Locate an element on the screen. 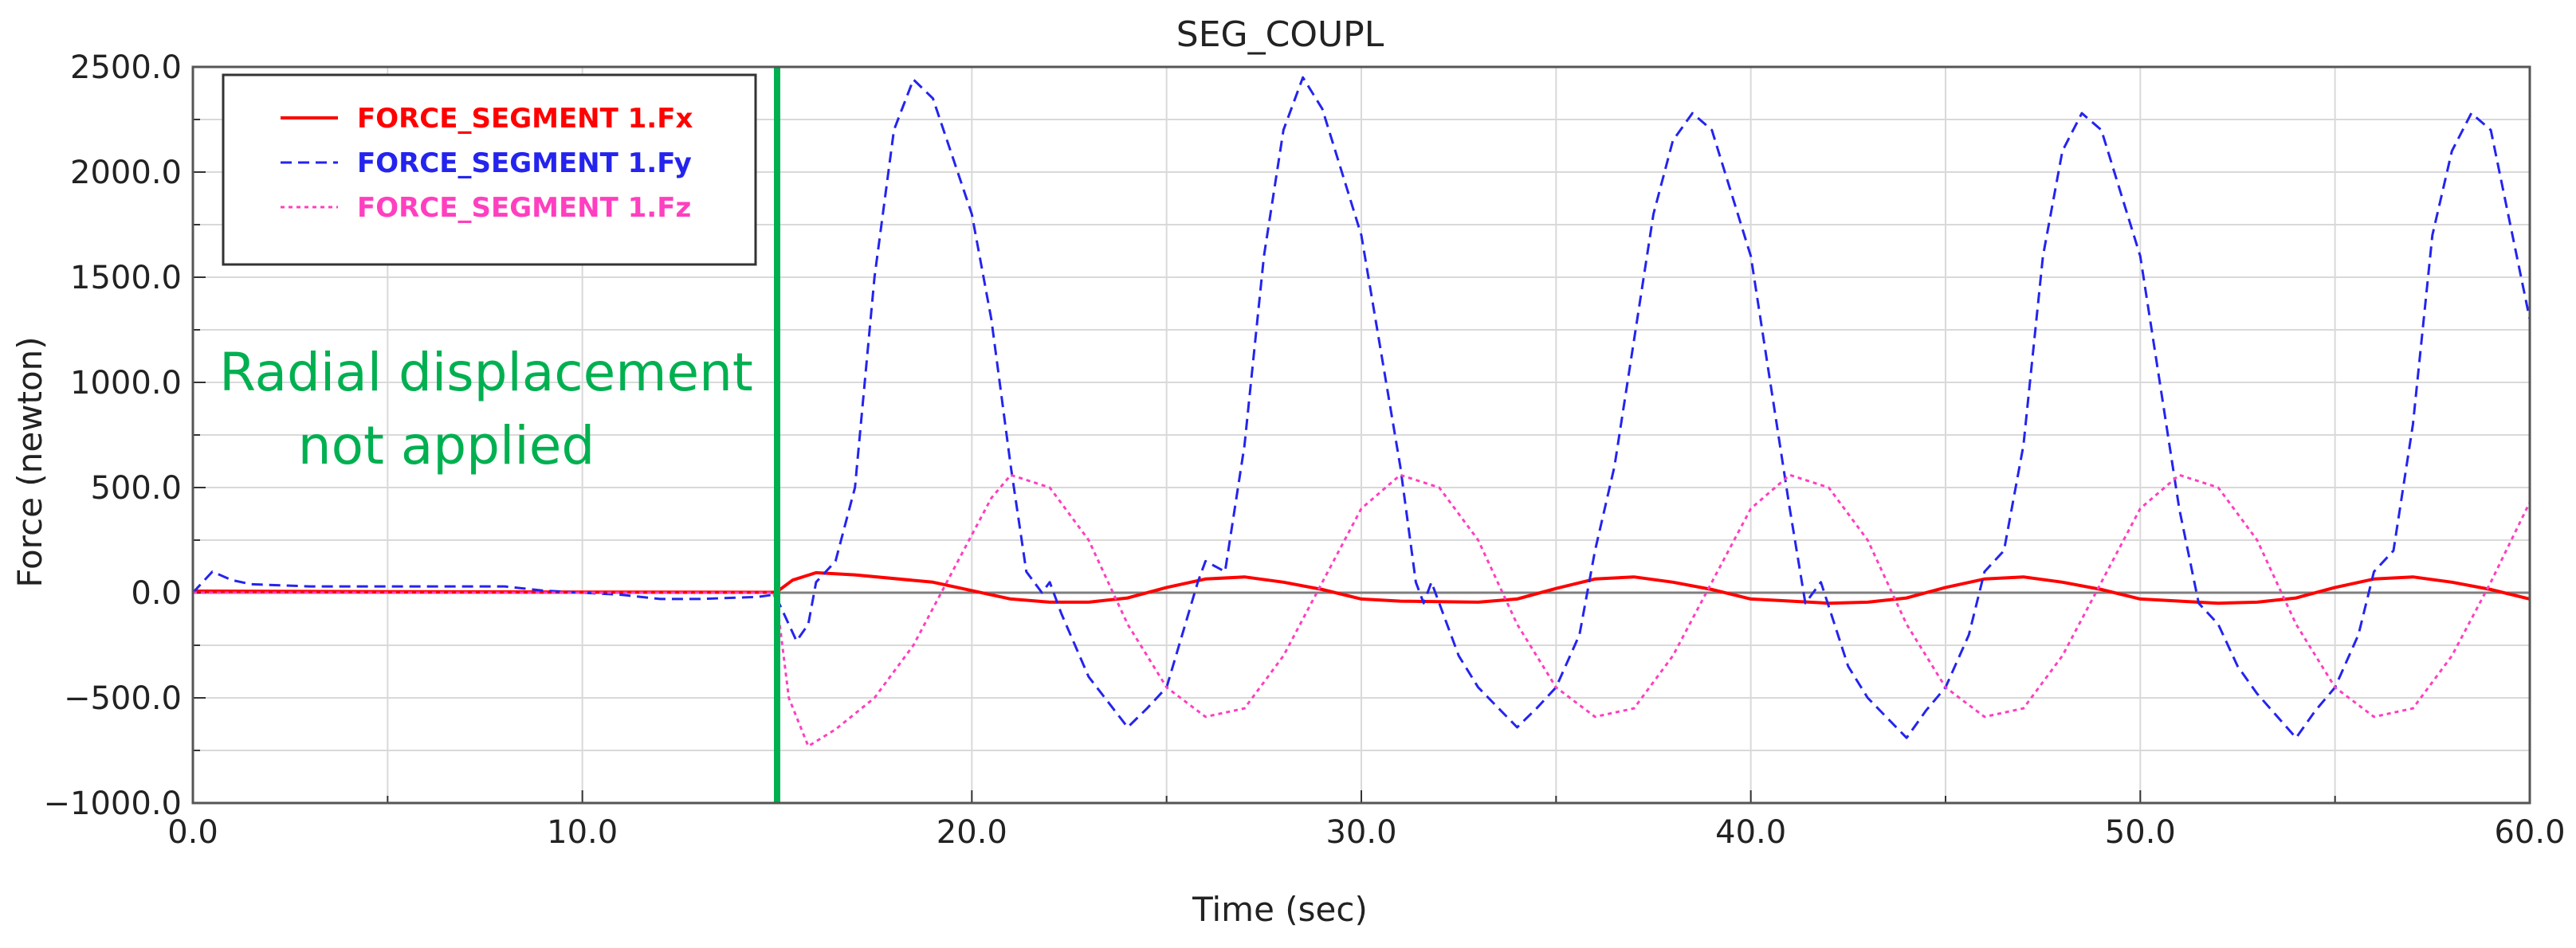 This screenshot has height=948, width=2576. y-tick-label: 500.0 is located at coordinates (136, 488).